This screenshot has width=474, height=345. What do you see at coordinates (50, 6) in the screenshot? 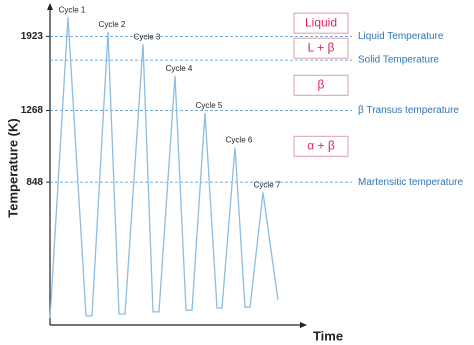
I see `y-axis-arrow` at bounding box center [50, 6].